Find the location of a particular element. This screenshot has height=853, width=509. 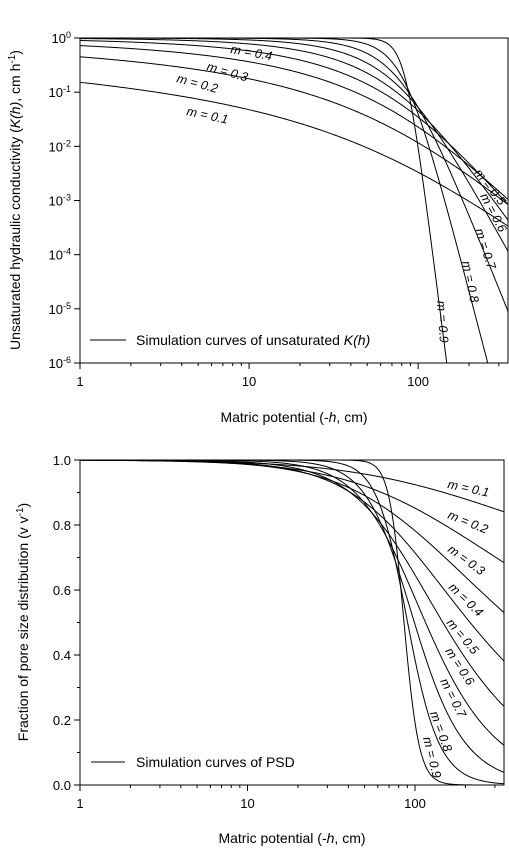

k-y-axis-title-suffix: , cm h is located at coordinates (15, 83).